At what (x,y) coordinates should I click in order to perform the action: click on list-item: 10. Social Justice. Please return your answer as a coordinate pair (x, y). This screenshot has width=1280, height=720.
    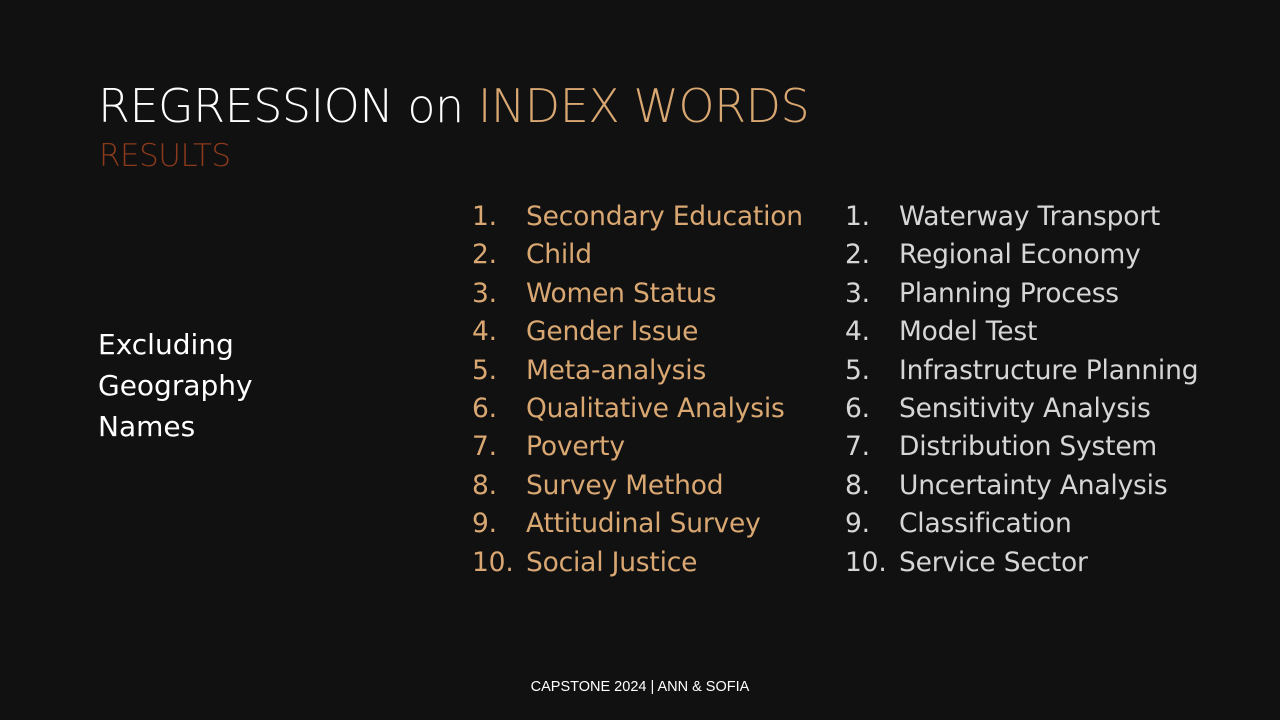
    Looking at the image, I should click on (637, 563).